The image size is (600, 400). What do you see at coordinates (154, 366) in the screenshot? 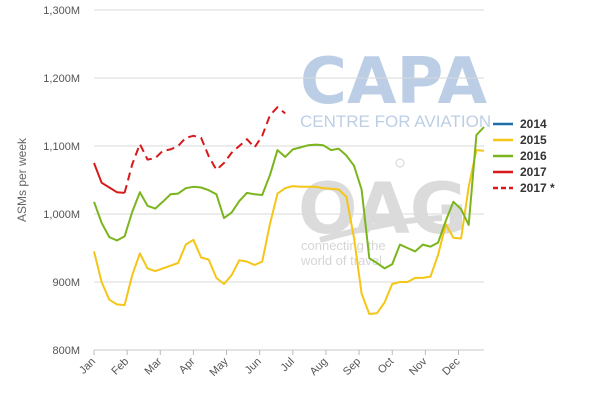
I see `x-tick-label: Mar` at bounding box center [154, 366].